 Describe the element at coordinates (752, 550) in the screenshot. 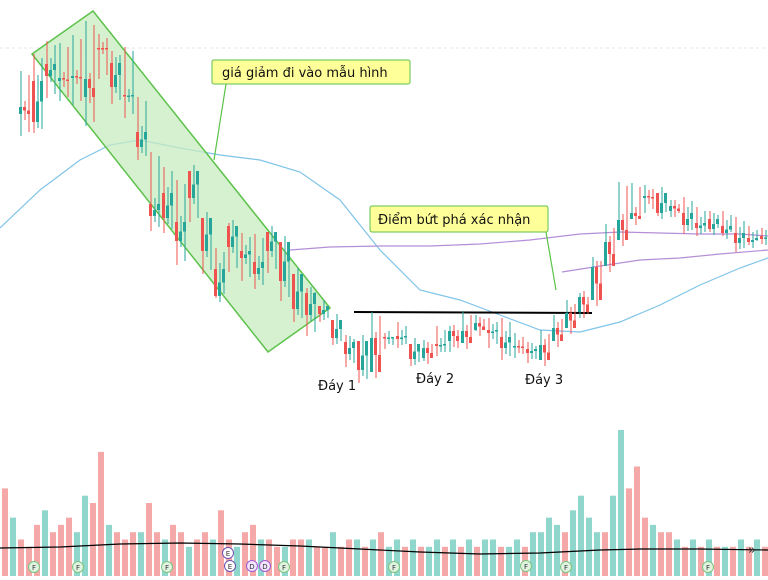

I see `scroll-right-icon: »` at that location.